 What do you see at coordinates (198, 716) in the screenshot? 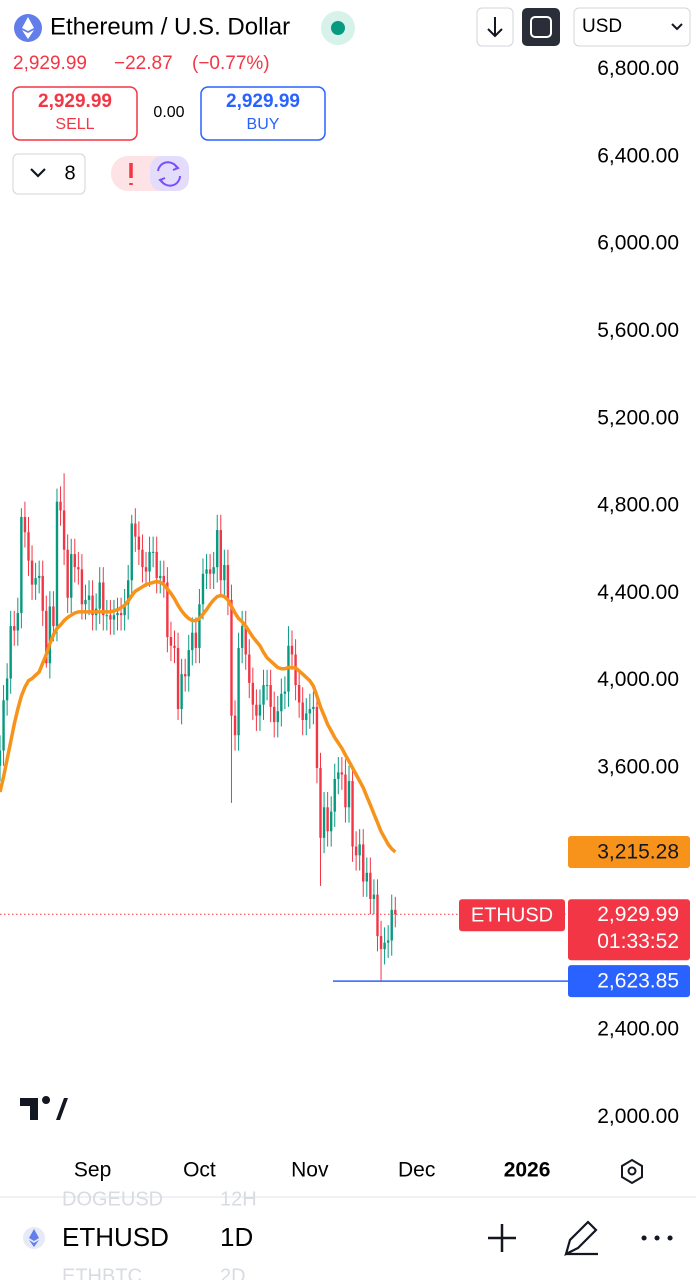
I see `moving-average` at bounding box center [198, 716].